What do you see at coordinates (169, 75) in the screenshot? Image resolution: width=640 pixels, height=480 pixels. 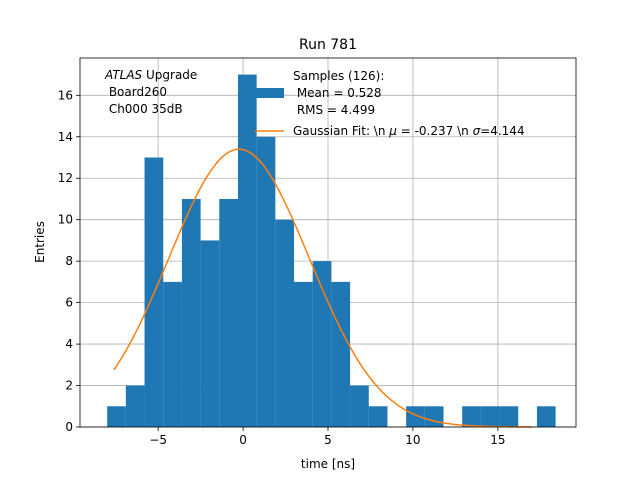 I see `upgrade-text: Upgrade` at bounding box center [169, 75].